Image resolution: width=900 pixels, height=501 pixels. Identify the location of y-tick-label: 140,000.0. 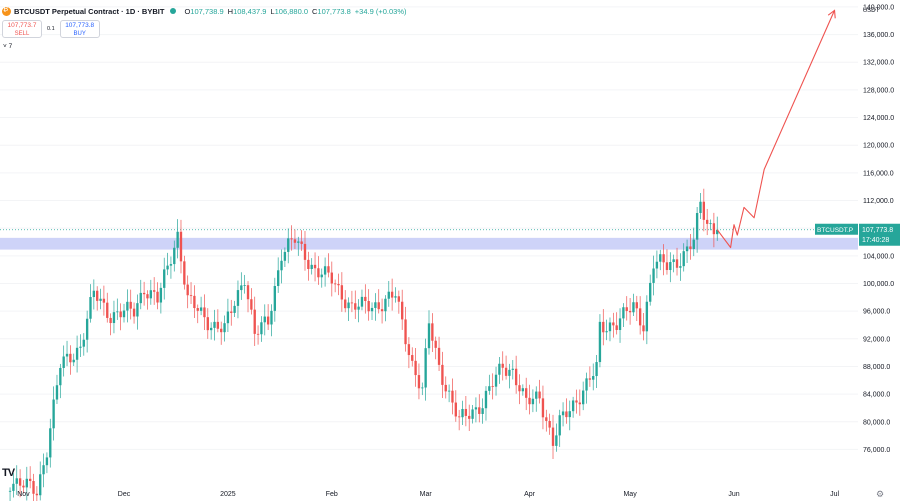
(878, 7).